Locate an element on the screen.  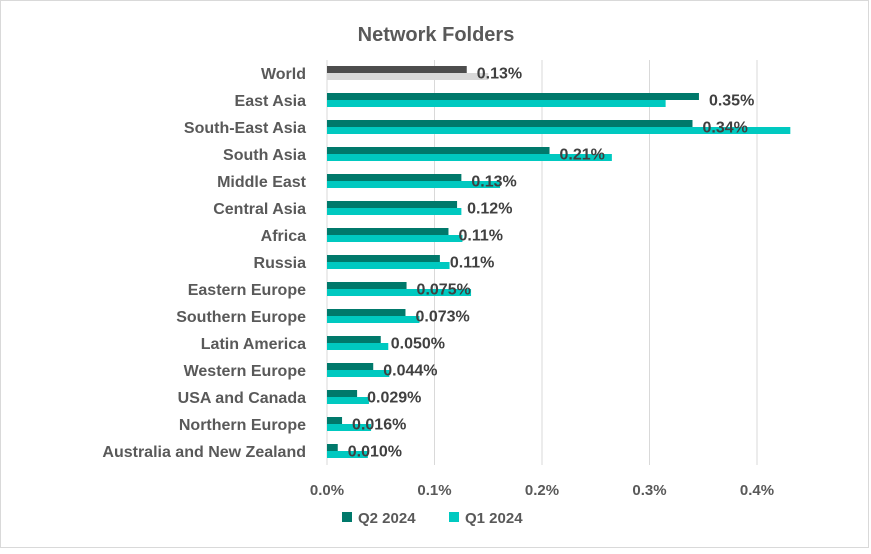
x-tick-label: 0.1% is located at coordinates (434, 490).